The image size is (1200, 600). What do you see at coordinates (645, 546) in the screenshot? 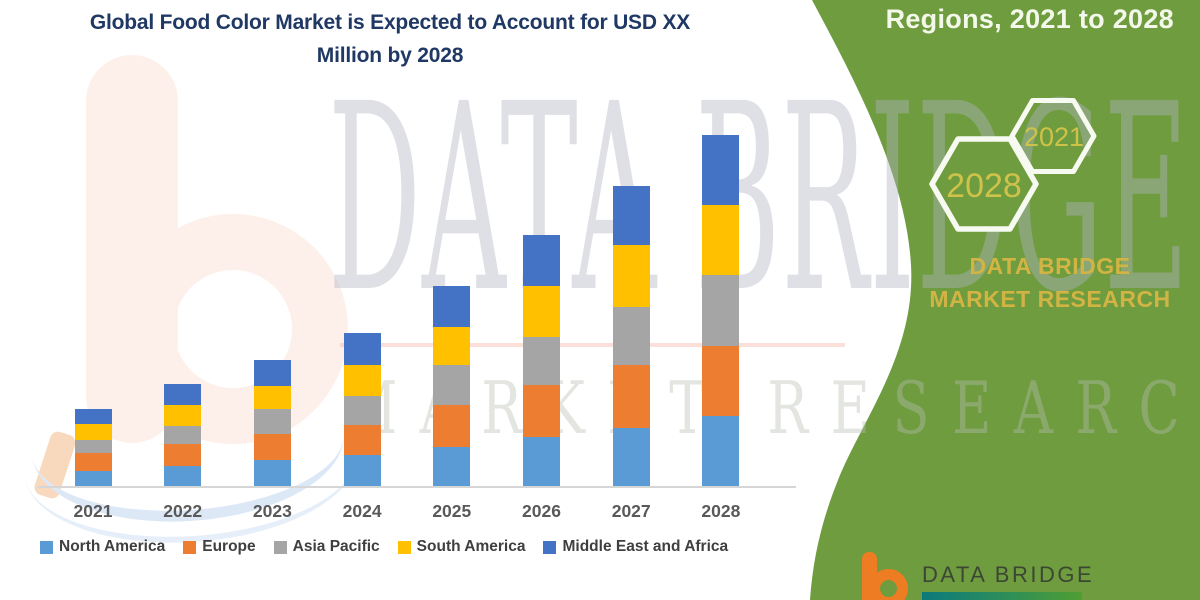
I see `legend-label: Middle East and Africa` at bounding box center [645, 546].